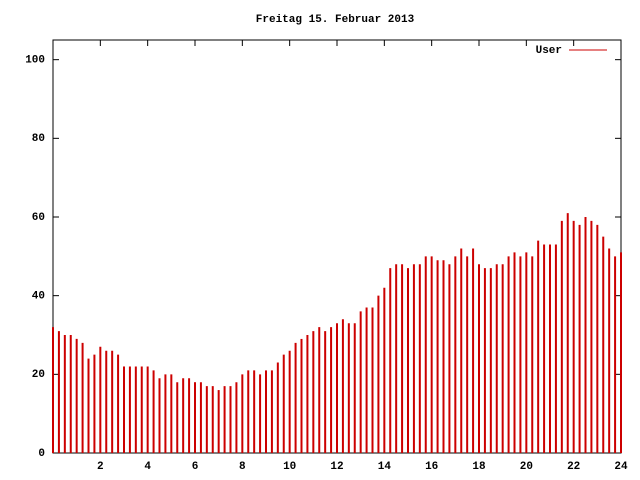 This screenshot has height=480, width=640. Describe the element at coordinates (38, 375) in the screenshot. I see `y-tick-label: 20` at that location.